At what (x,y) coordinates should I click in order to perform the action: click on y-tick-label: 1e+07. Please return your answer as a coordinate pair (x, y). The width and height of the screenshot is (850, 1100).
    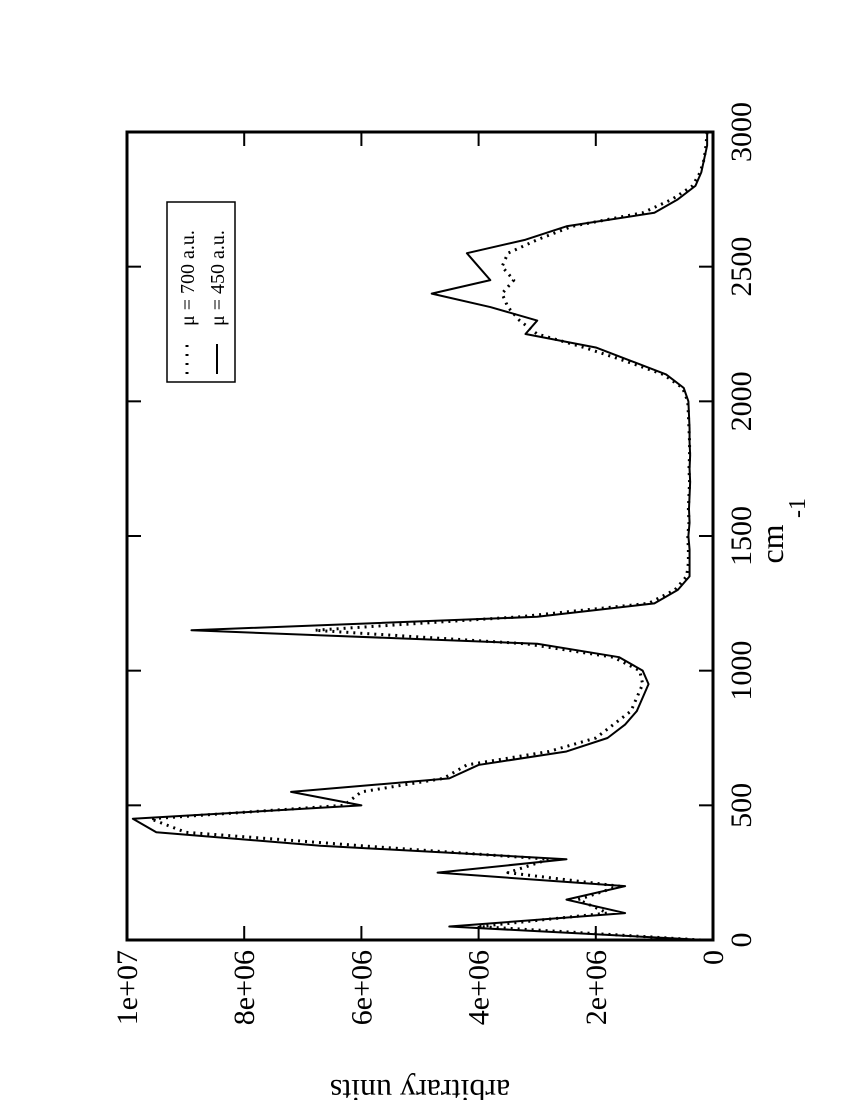
    Looking at the image, I should click on (127, 987).